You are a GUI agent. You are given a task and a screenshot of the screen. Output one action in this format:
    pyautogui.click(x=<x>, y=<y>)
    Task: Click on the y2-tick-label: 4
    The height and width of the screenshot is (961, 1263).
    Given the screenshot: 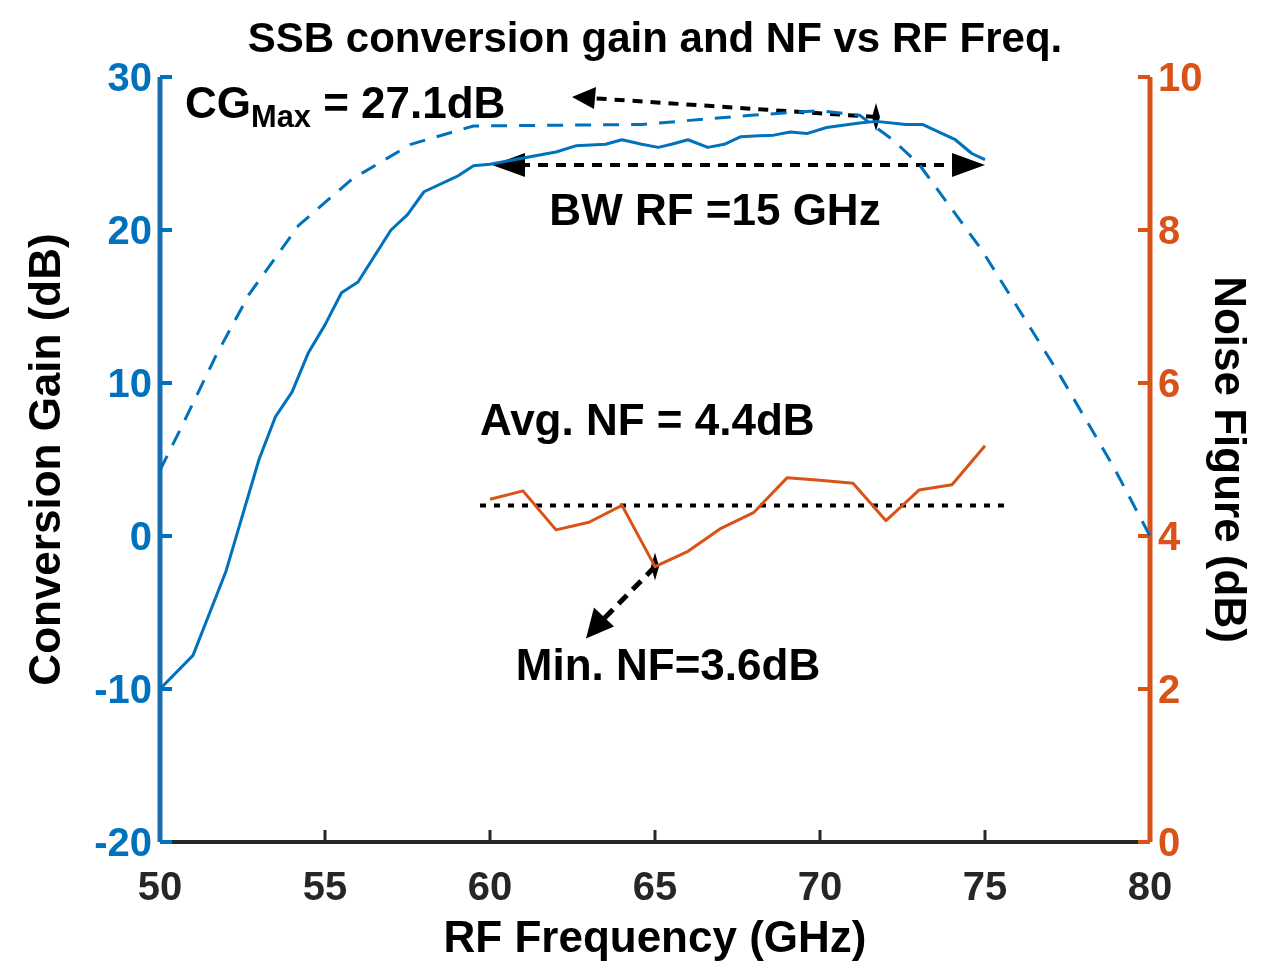 What is the action you would take?
    pyautogui.click(x=1169, y=536)
    